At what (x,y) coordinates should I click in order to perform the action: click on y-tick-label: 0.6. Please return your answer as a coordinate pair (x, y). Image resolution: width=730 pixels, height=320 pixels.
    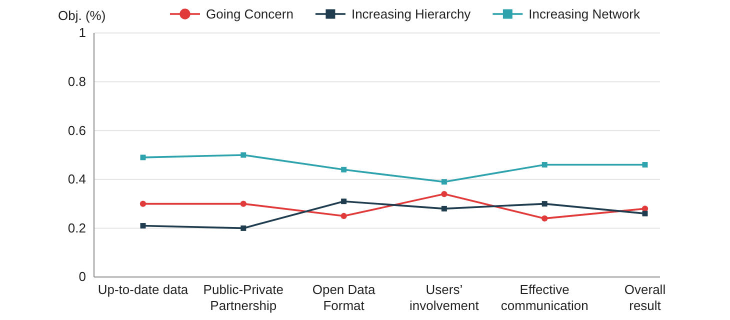
    Looking at the image, I should click on (77, 130).